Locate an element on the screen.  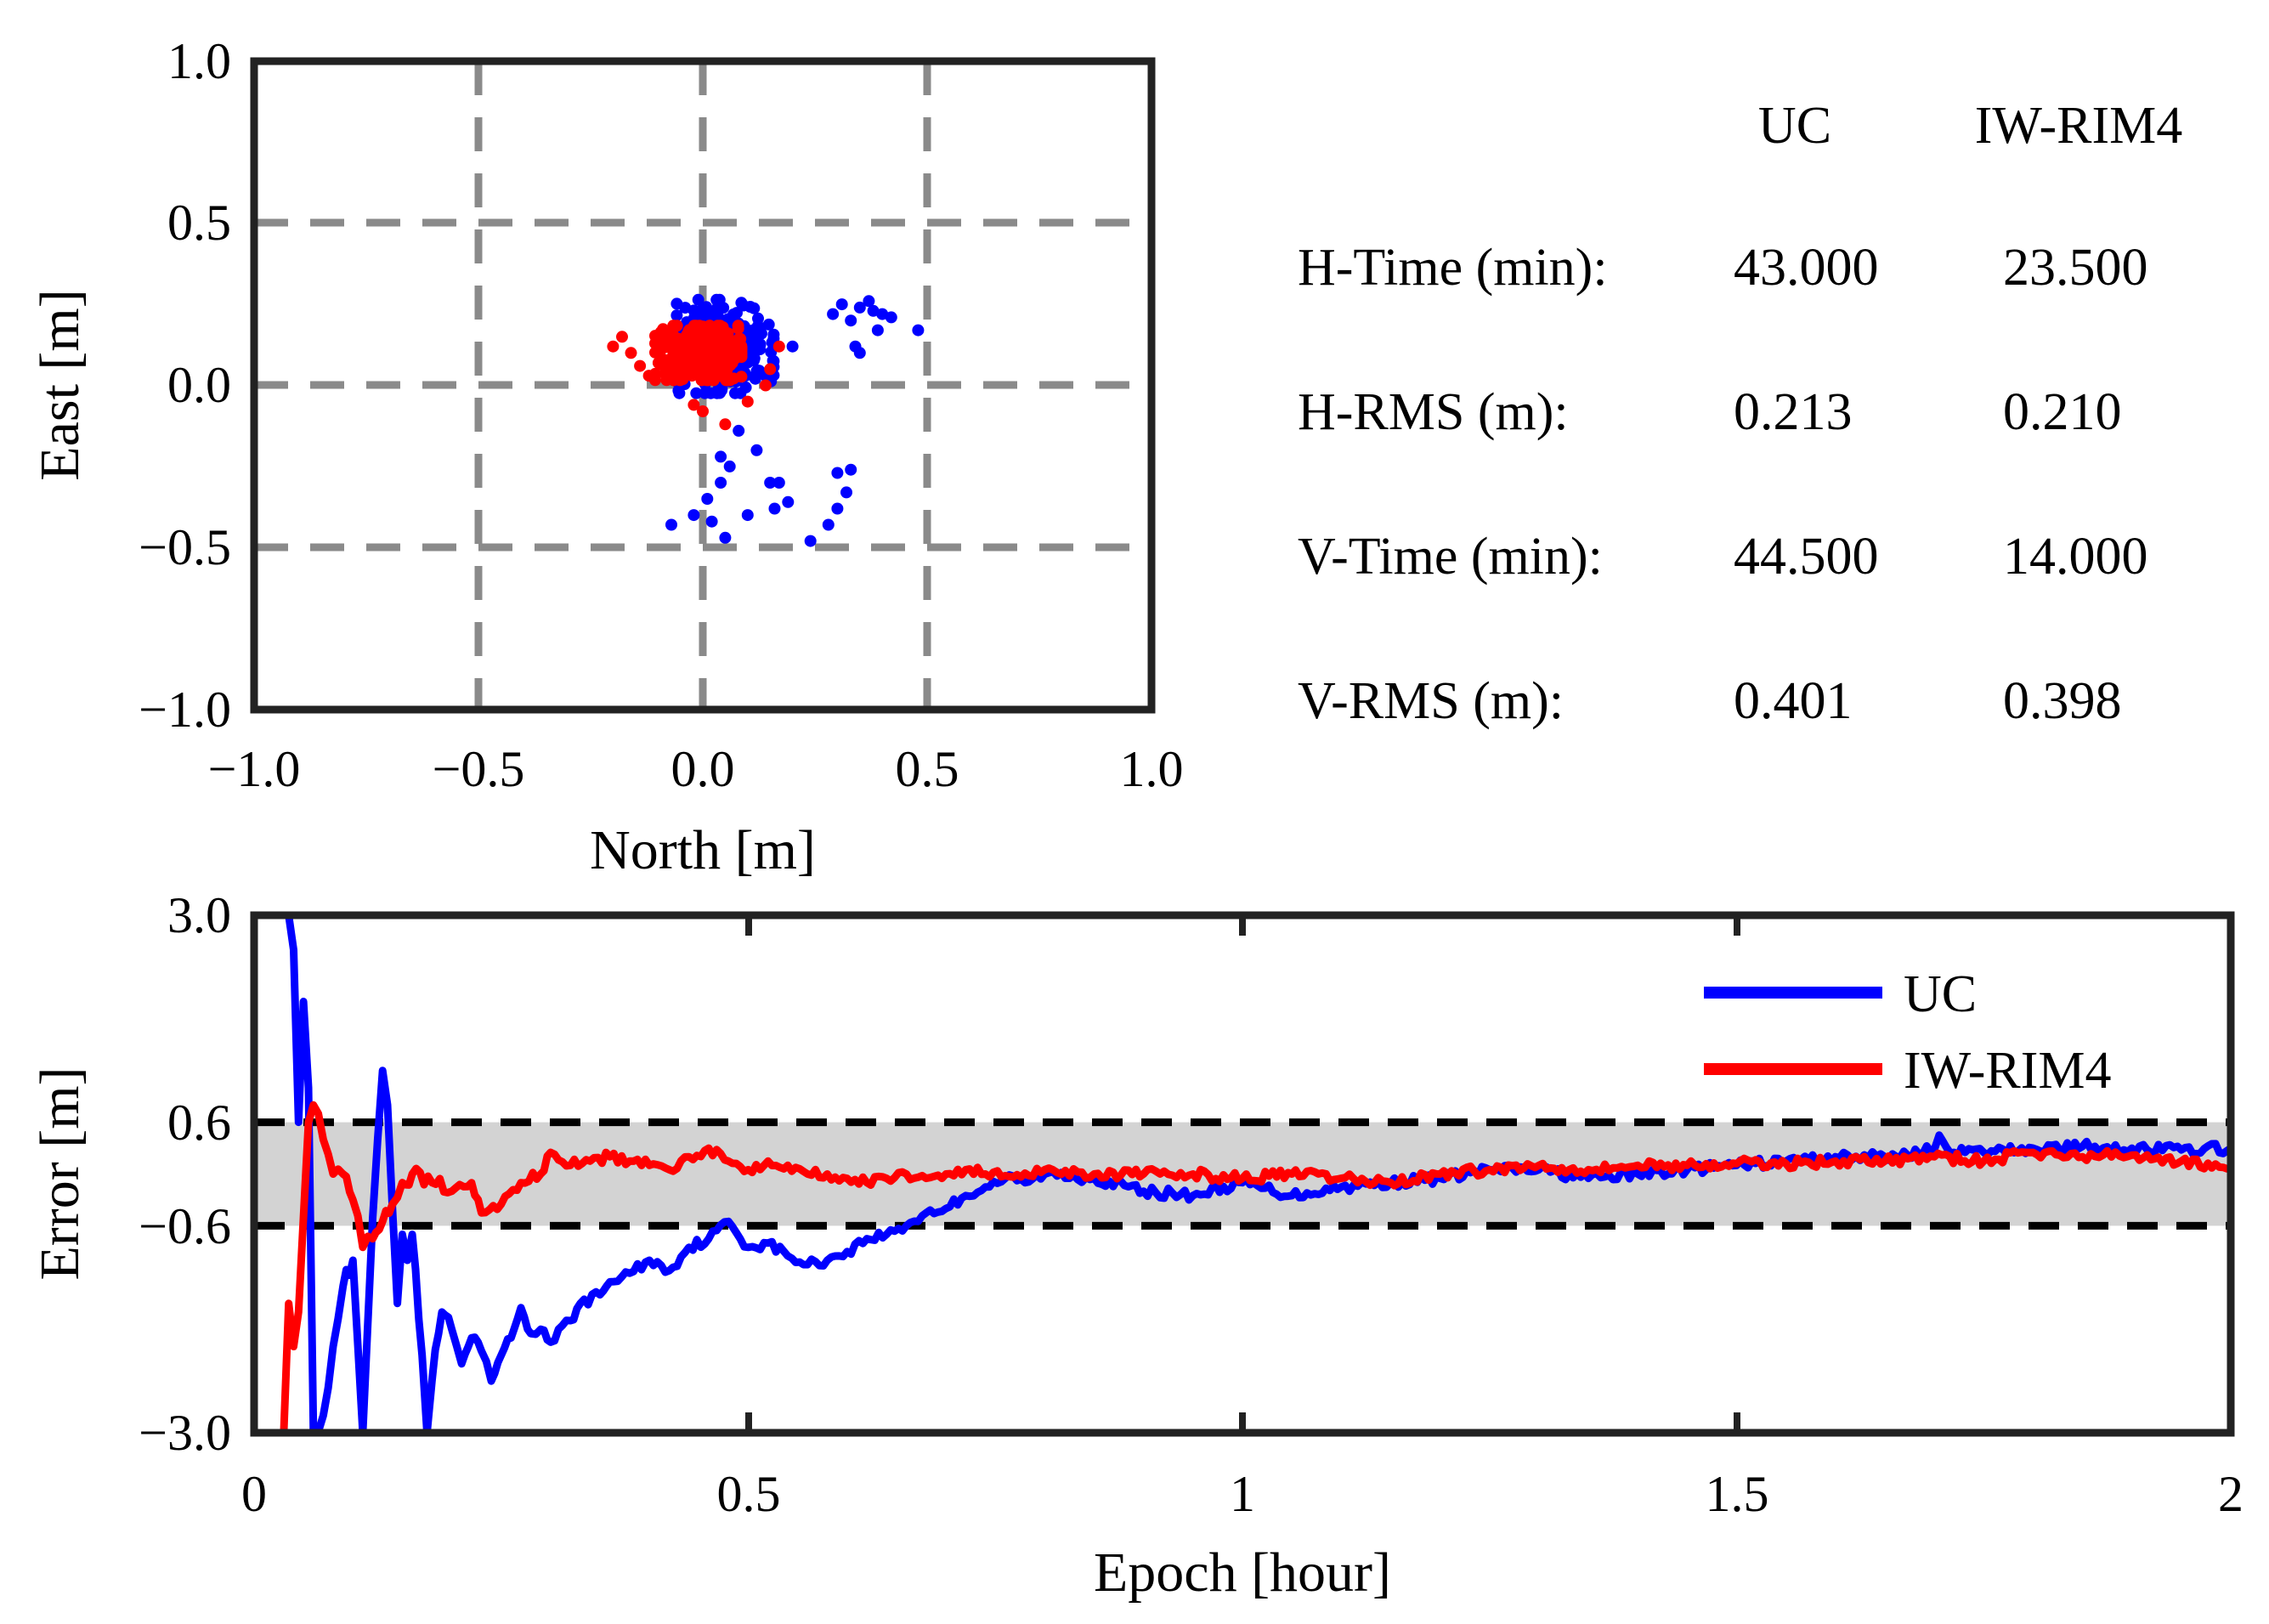
line-ytick-2: −0.6 is located at coordinates (185, 1226).